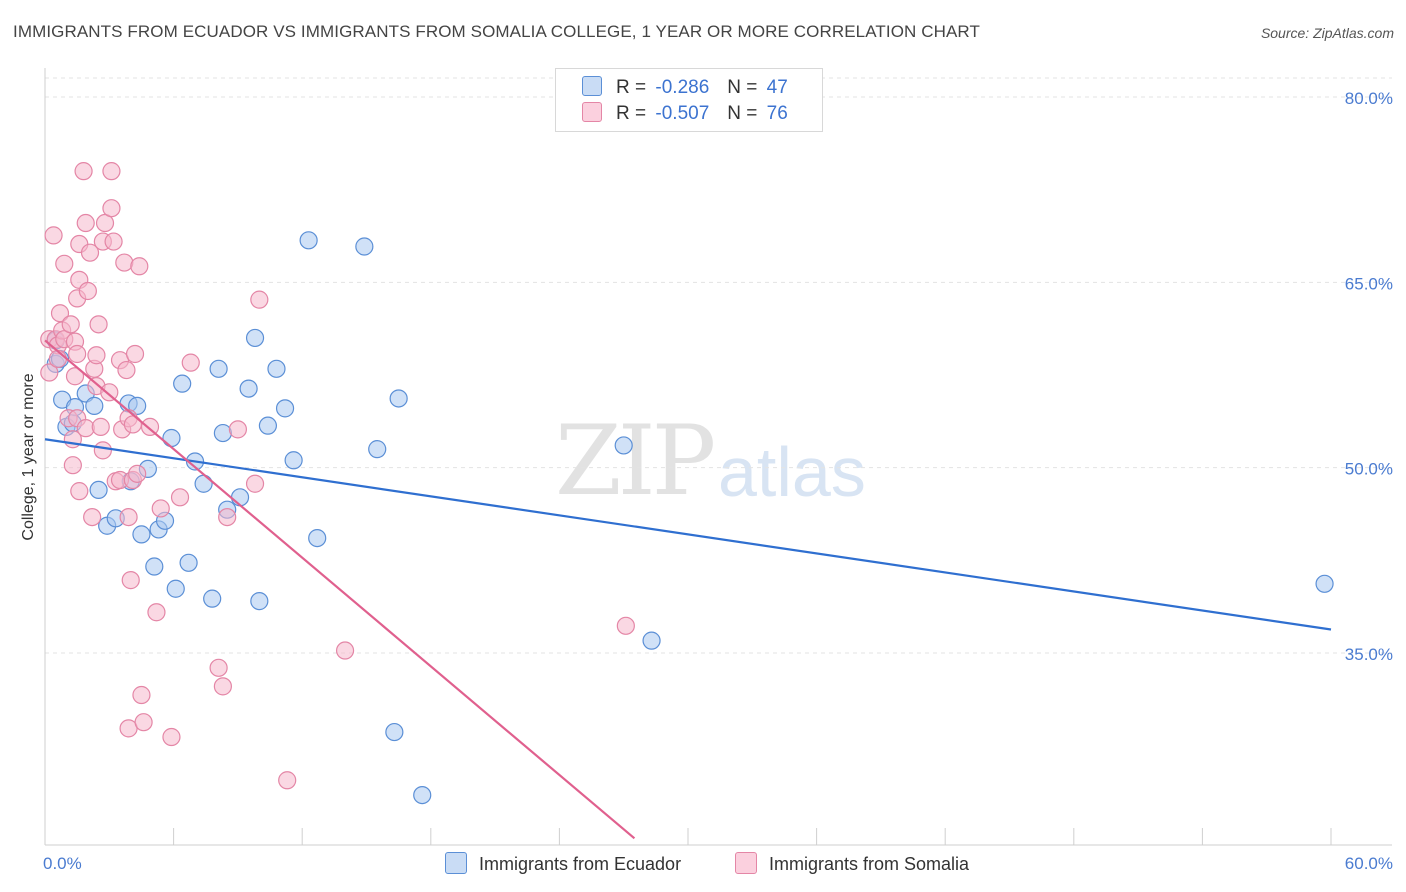 Image resolution: width=1406 pixels, height=892 pixels. I want to click on somalia-swatch, so click(592, 112).